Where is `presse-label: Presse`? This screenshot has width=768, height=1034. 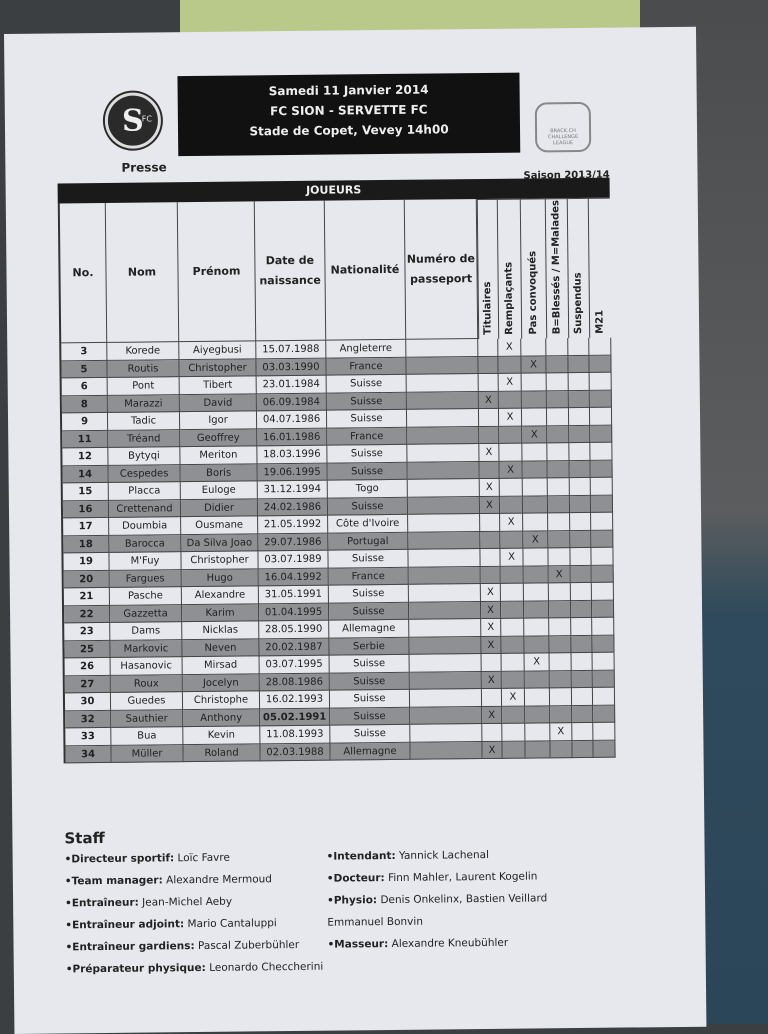 presse-label: Presse is located at coordinates (143, 167).